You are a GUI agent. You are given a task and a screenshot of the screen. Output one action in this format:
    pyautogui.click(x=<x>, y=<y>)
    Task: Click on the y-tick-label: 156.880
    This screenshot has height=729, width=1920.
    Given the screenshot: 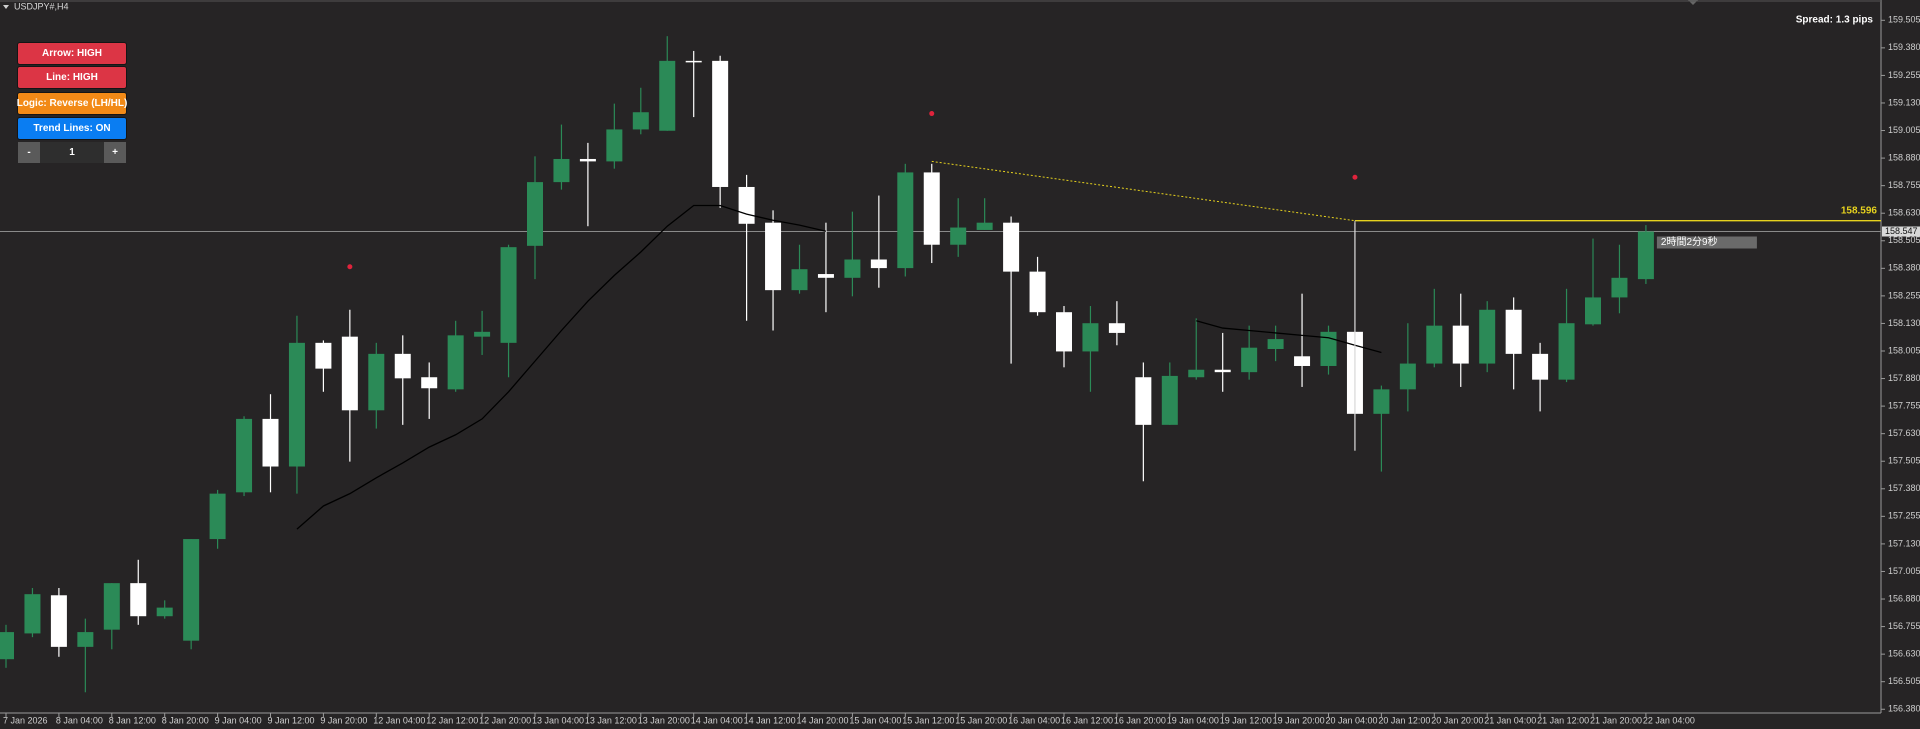 What is the action you would take?
    pyautogui.click(x=1904, y=598)
    